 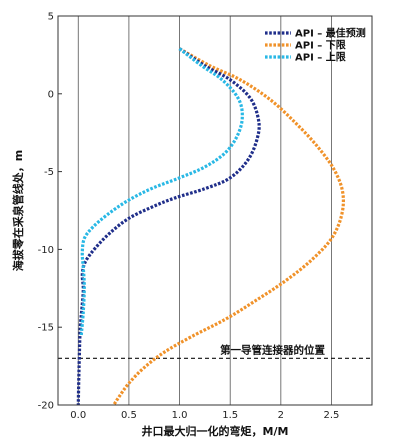 I want to click on y-tick-label: 5, so click(x=51, y=17).